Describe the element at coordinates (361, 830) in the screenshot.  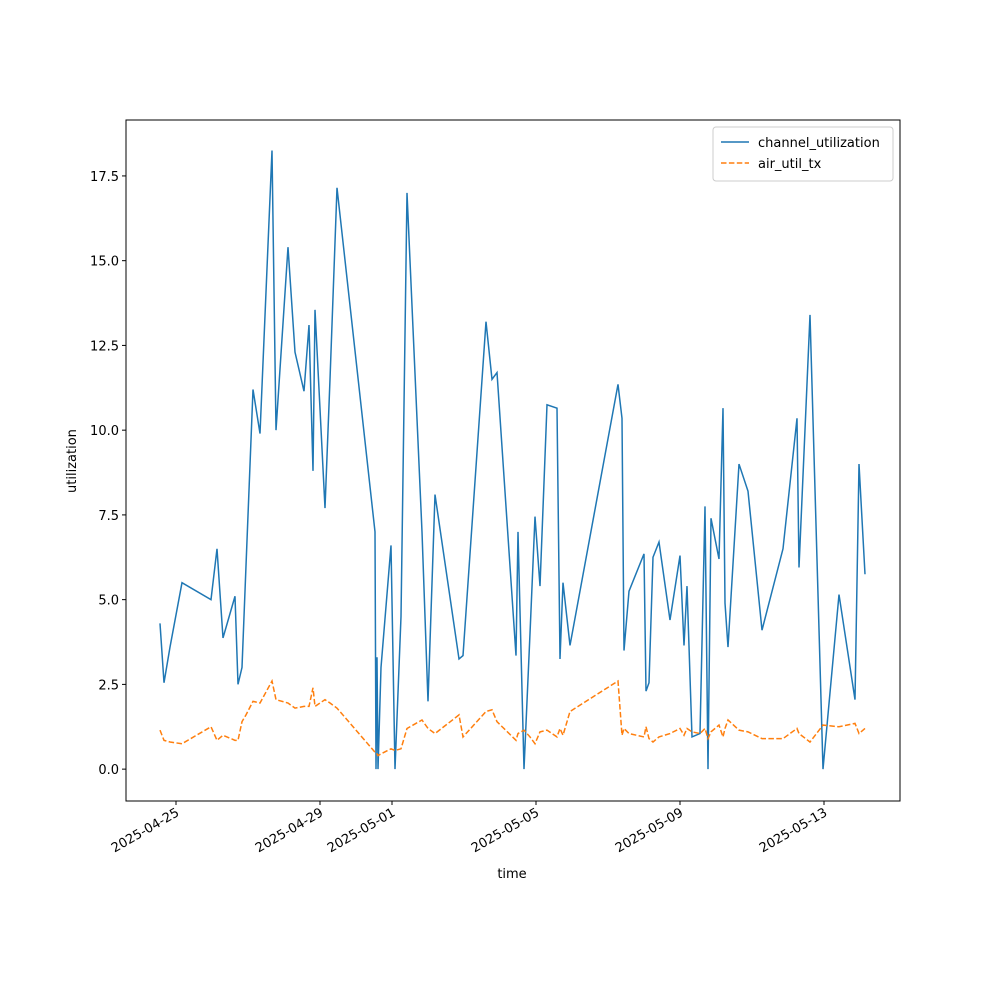
I see `x-tick-label: 2025-05-01` at that location.